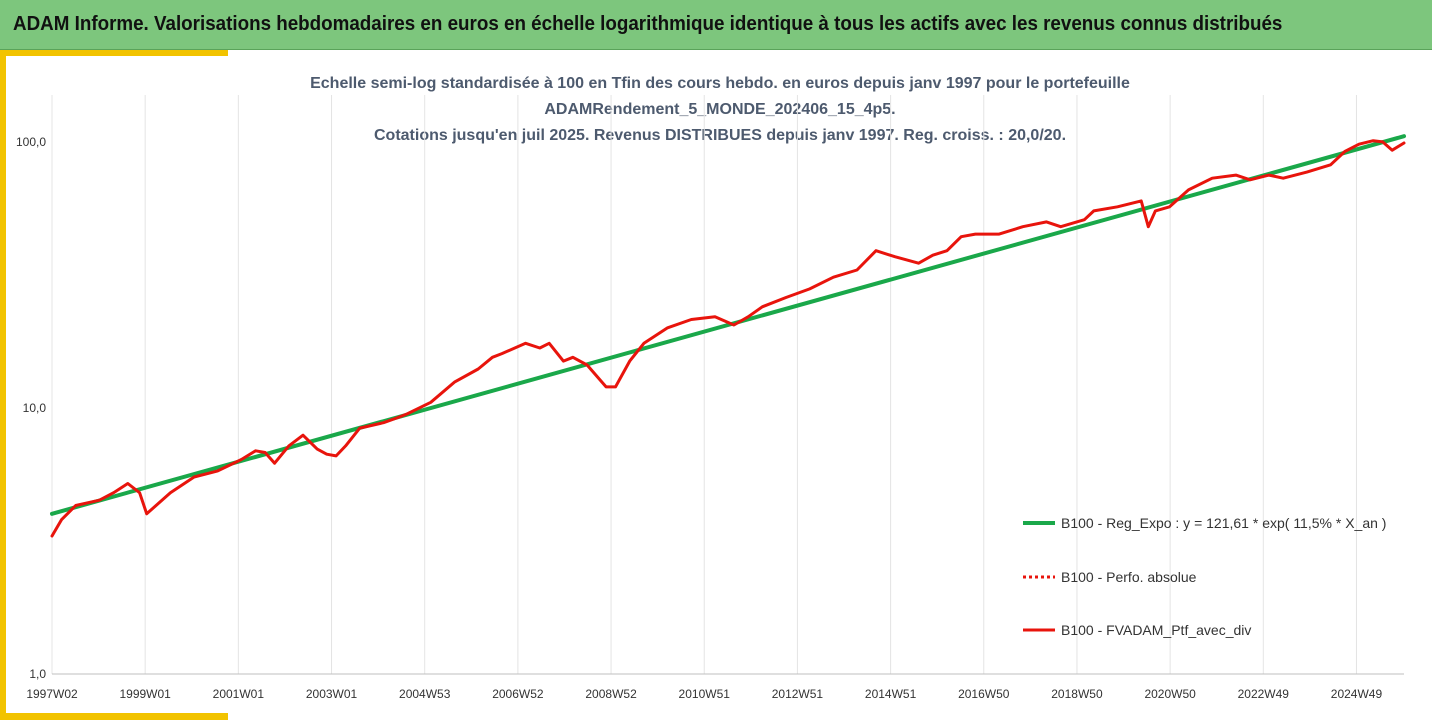  I want to click on x-tick-label: 2001W01, so click(239, 694).